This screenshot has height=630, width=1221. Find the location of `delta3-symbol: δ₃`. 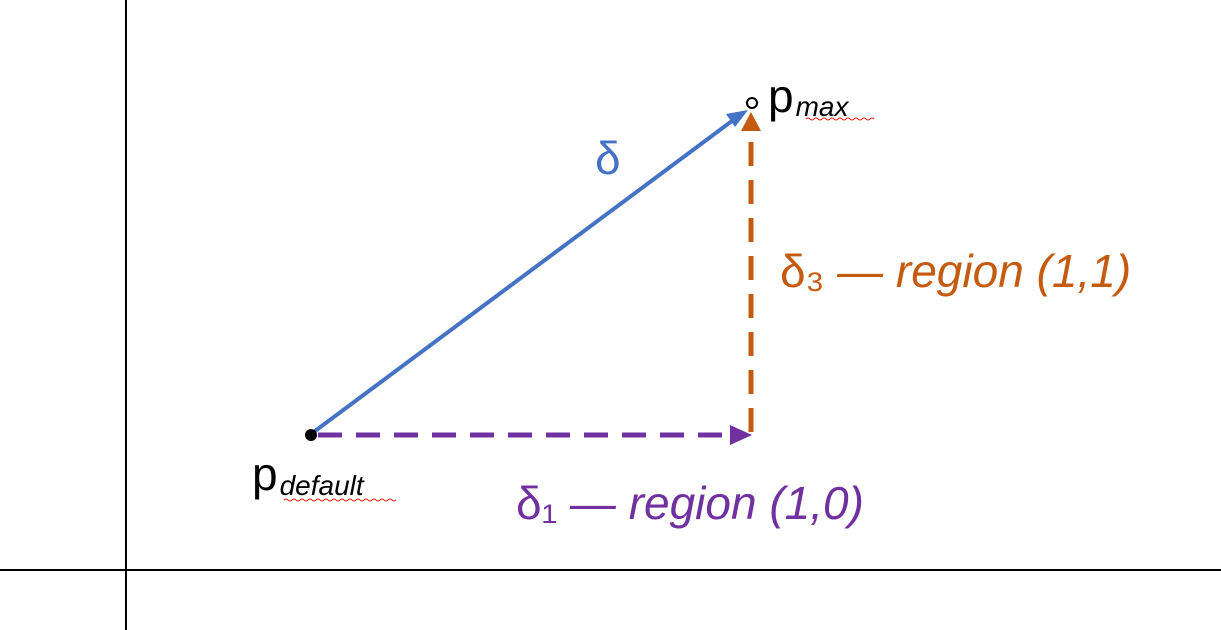

delta3-symbol: δ₃ is located at coordinates (802, 271).